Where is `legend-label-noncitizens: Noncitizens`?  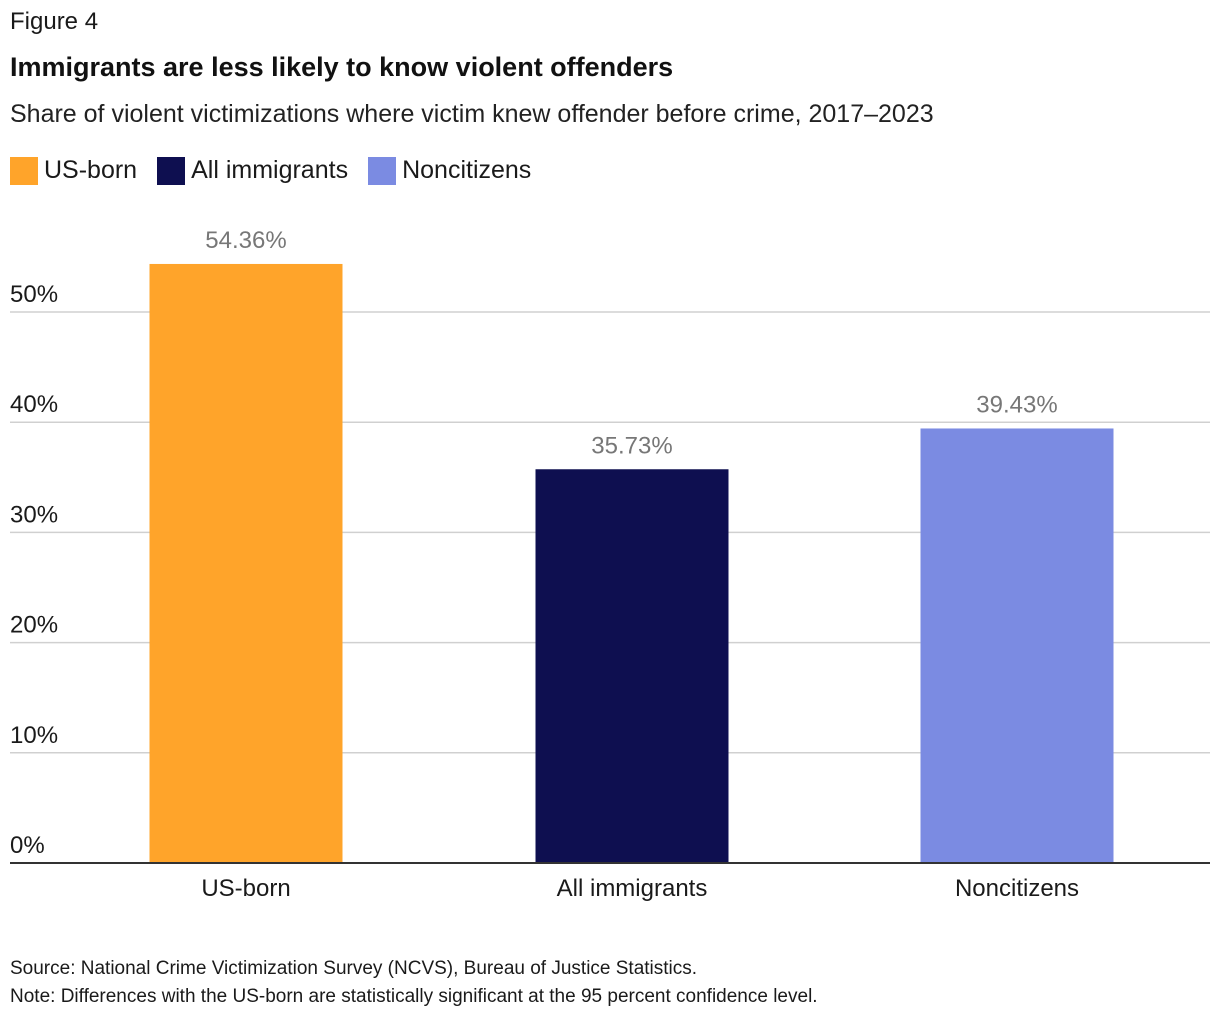
legend-label-noncitizens: Noncitizens is located at coordinates (467, 170).